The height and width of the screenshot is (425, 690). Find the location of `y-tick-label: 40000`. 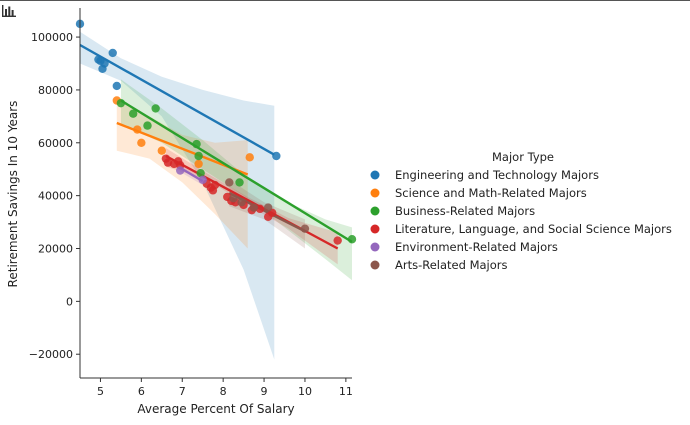

y-tick-label: 40000 is located at coordinates (55, 196).